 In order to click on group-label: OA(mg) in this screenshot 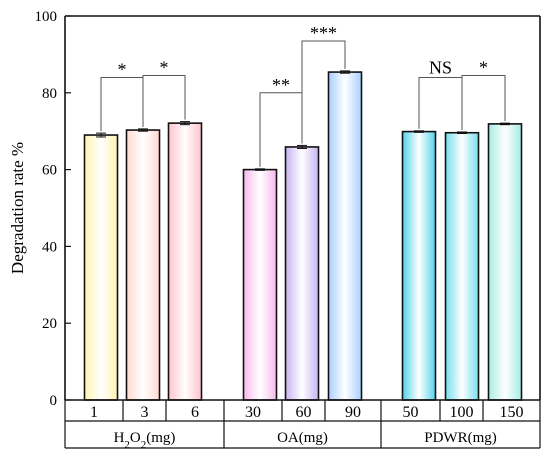, I will do `click(302, 438)`.